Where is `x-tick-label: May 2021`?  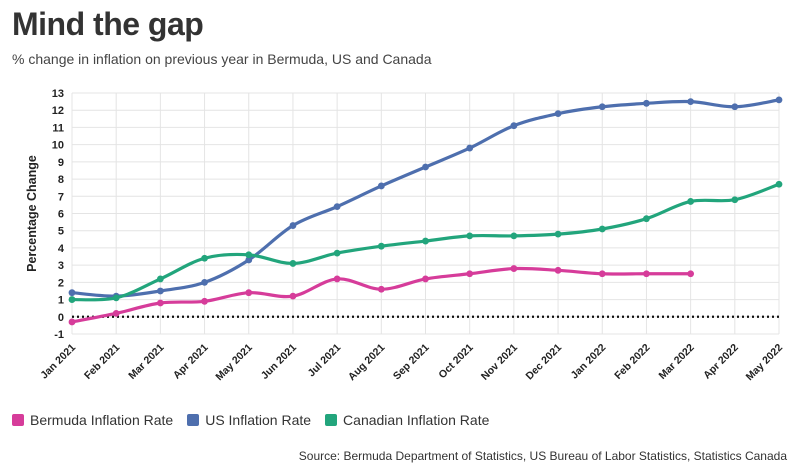 x-tick-label: May 2021 is located at coordinates (234, 363).